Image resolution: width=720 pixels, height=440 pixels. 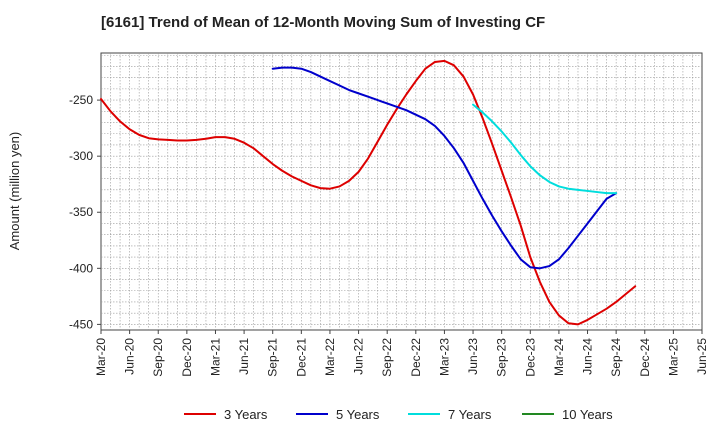 What do you see at coordinates (359, 356) in the screenshot?
I see `x-tick-label: Jun-22` at bounding box center [359, 356].